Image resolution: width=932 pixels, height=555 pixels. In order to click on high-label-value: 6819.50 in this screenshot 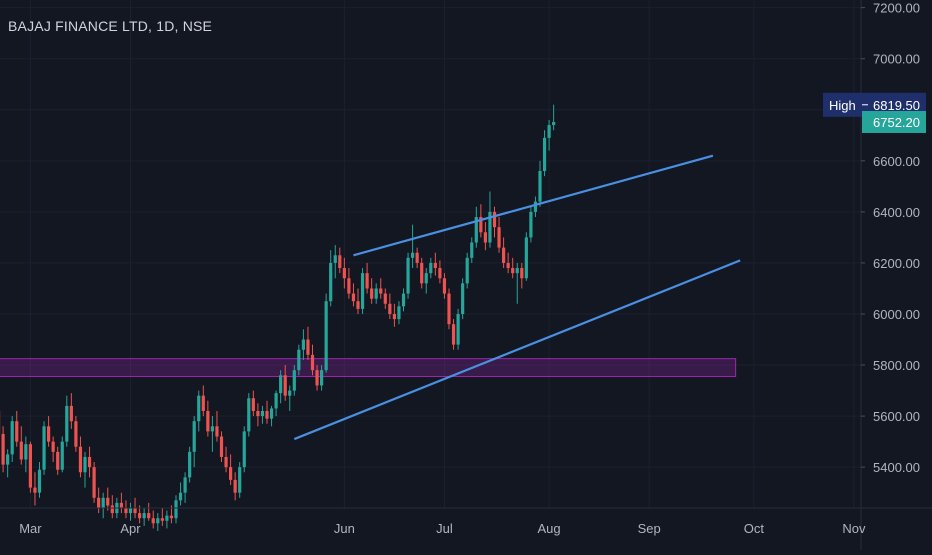, I will do `click(896, 105)`.